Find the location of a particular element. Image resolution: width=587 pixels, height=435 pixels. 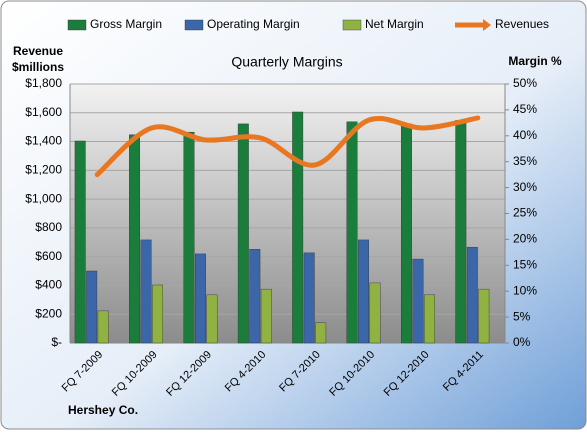

y-tick-label: $400 is located at coordinates (48, 285).